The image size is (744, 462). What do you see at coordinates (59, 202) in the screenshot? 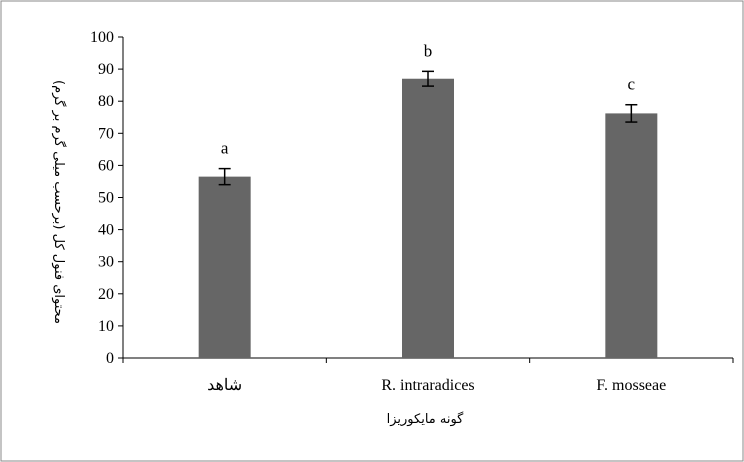
I see `y-axis-label: محتوای فنول کل (برحسب میلی گرم بر گرم)` at bounding box center [59, 202].